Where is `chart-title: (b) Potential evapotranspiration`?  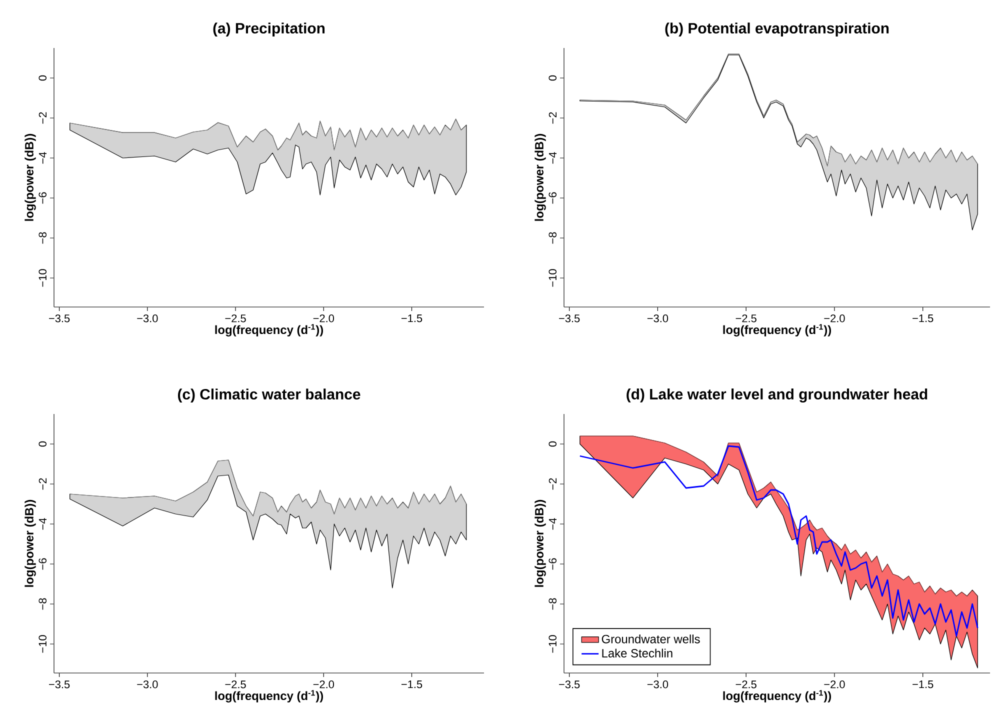
chart-title: (b) Potential evapotranspiration is located at coordinates (777, 29).